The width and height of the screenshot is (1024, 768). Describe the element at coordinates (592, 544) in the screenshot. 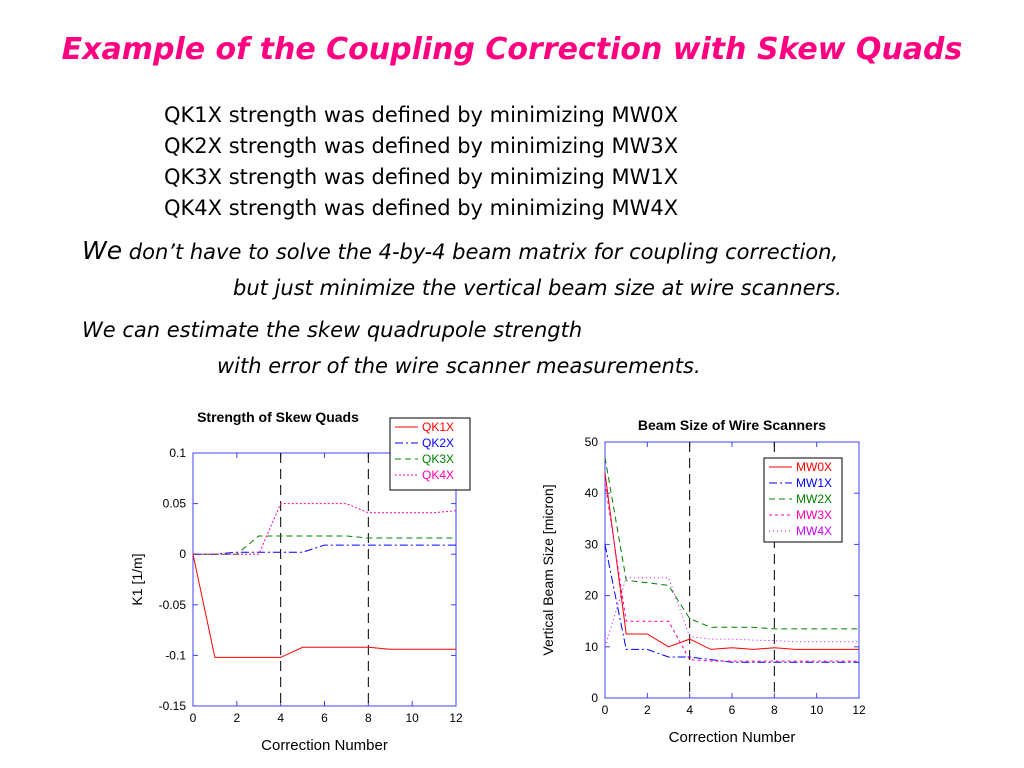

I see `y-tick-label: 30` at that location.